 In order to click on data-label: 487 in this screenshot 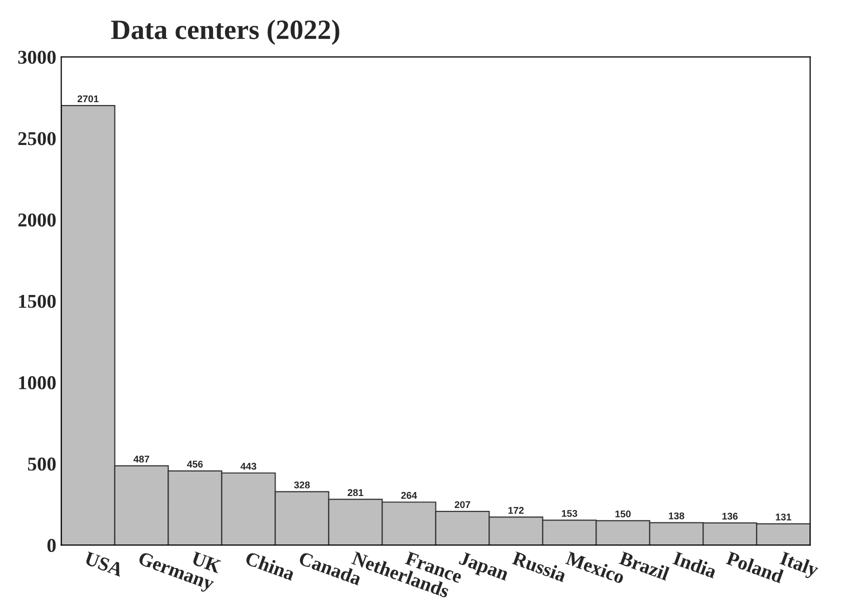, I will do `click(142, 459)`.